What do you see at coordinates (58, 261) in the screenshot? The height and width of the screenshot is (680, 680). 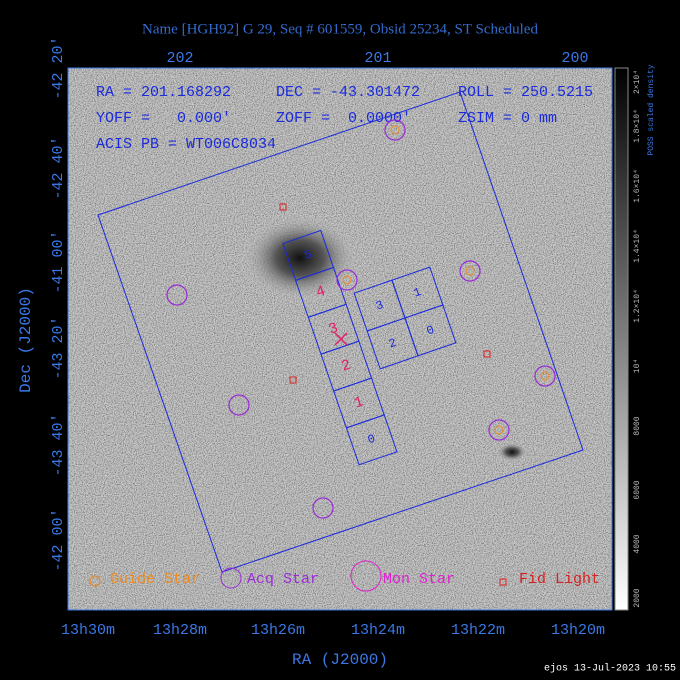 I see `tick-label: -41 00'` at bounding box center [58, 261].